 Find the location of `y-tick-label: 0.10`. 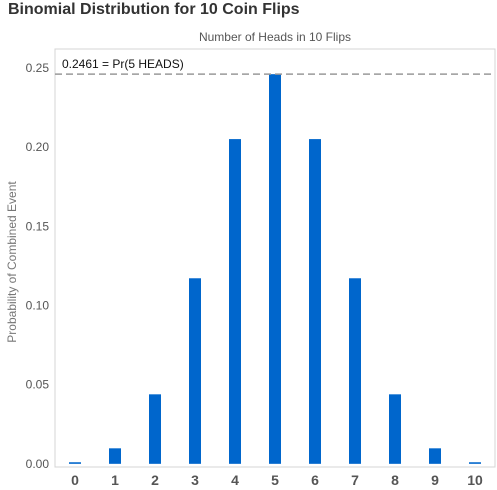

y-tick-label: 0.10 is located at coordinates (38, 306).